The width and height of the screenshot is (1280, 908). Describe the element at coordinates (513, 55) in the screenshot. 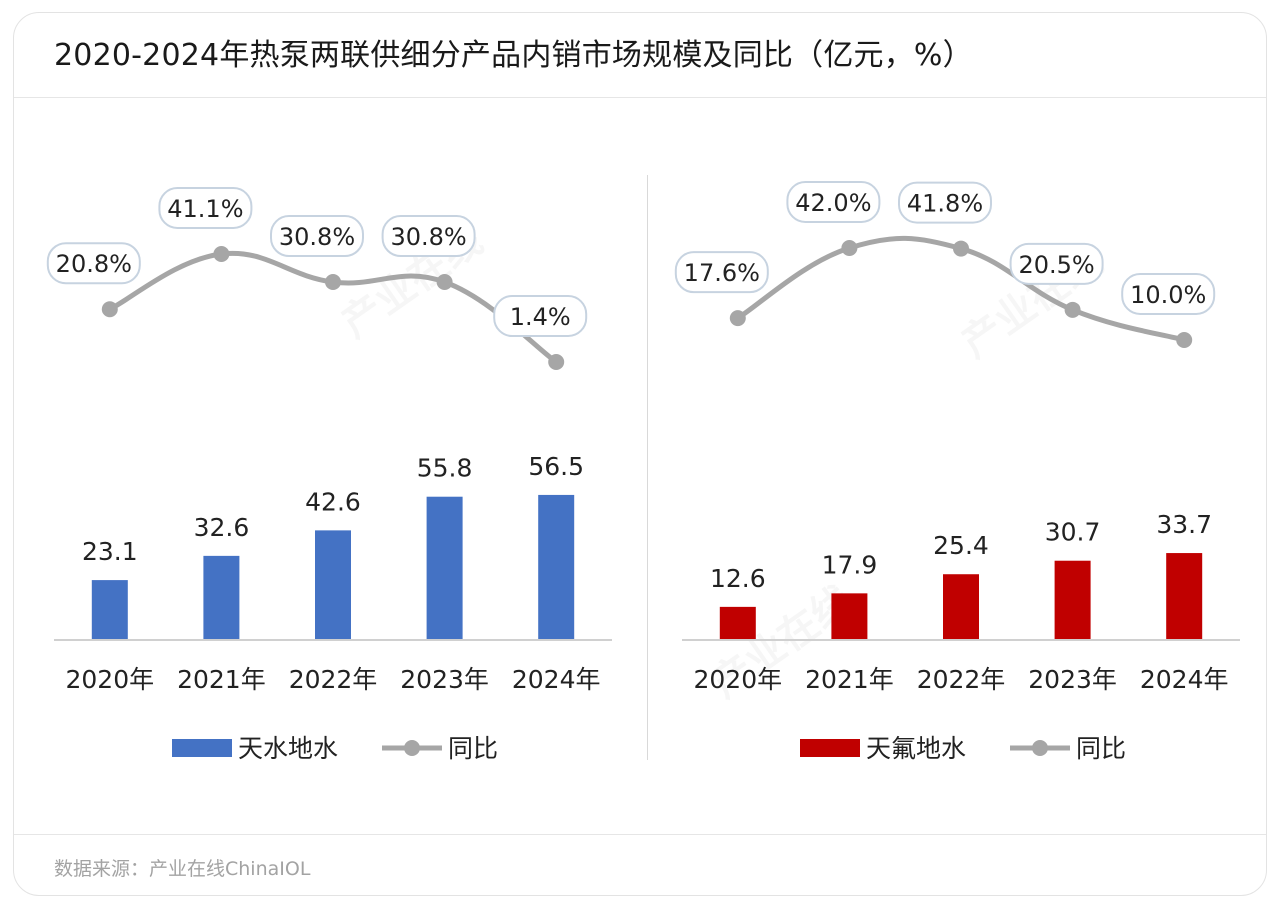

I see `page-title: 2020-2024年热泵两联供细分产品内销市场规模及同比（亿元，%）` at that location.